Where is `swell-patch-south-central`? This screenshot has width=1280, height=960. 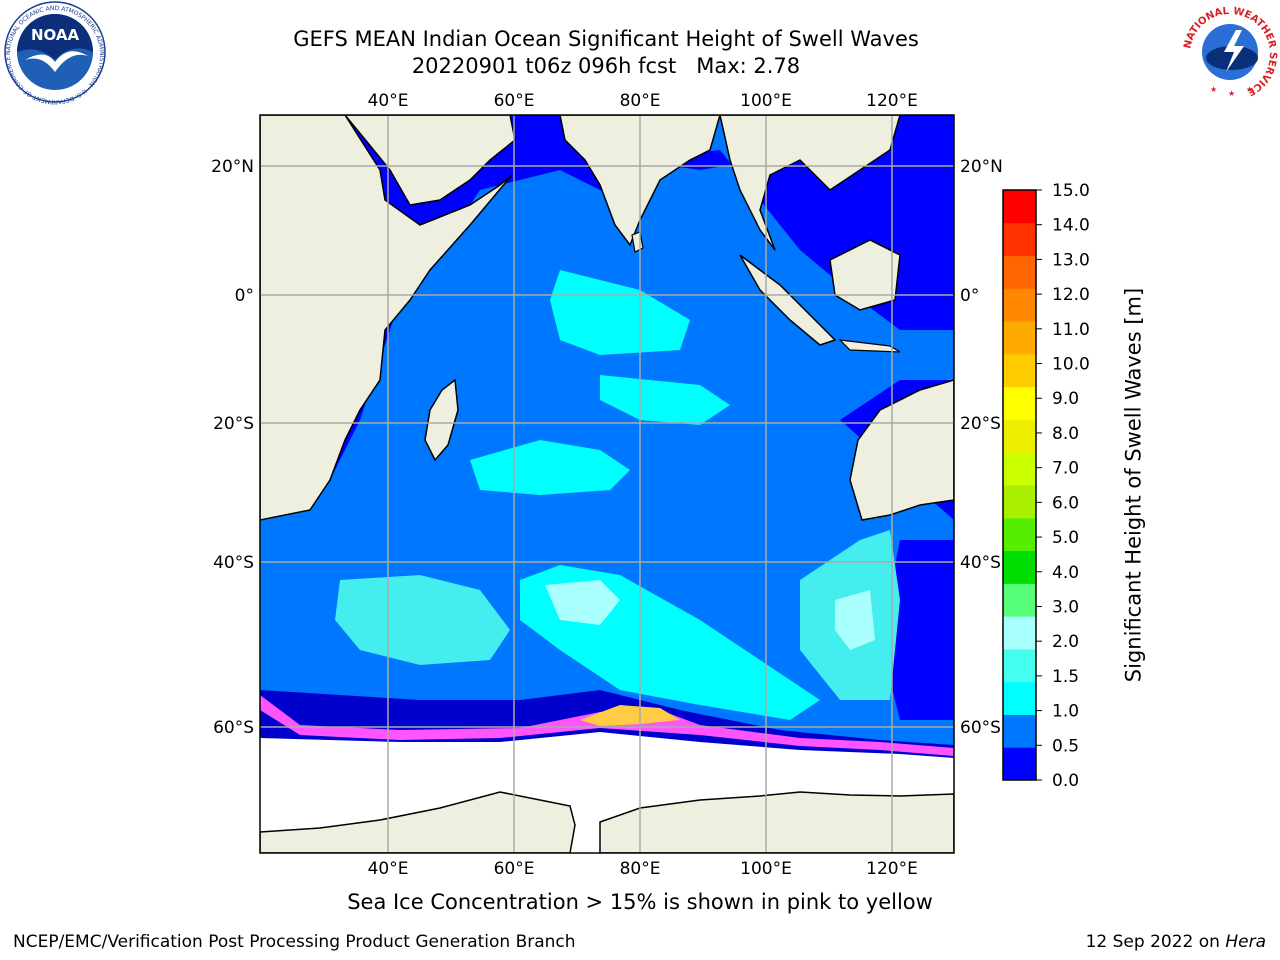
swell-patch-south-central is located at coordinates (550, 467).